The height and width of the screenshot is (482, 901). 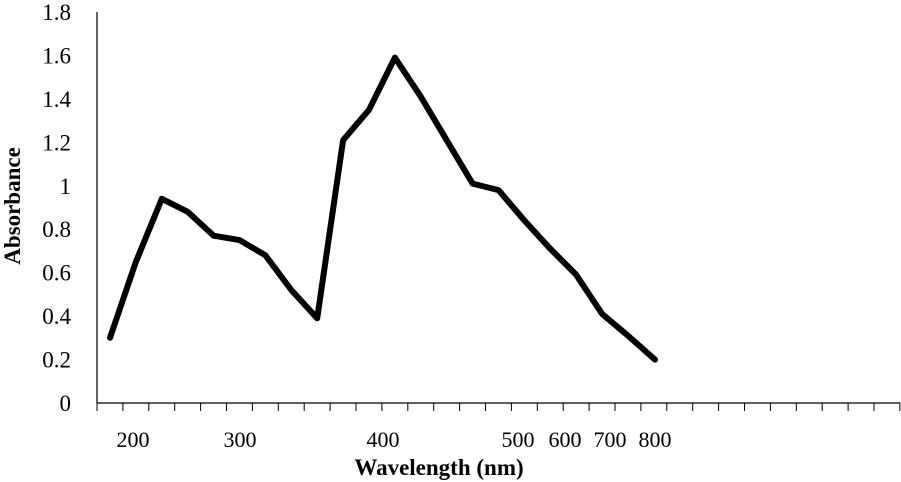 I want to click on x-tick-label: 300, so click(x=240, y=439).